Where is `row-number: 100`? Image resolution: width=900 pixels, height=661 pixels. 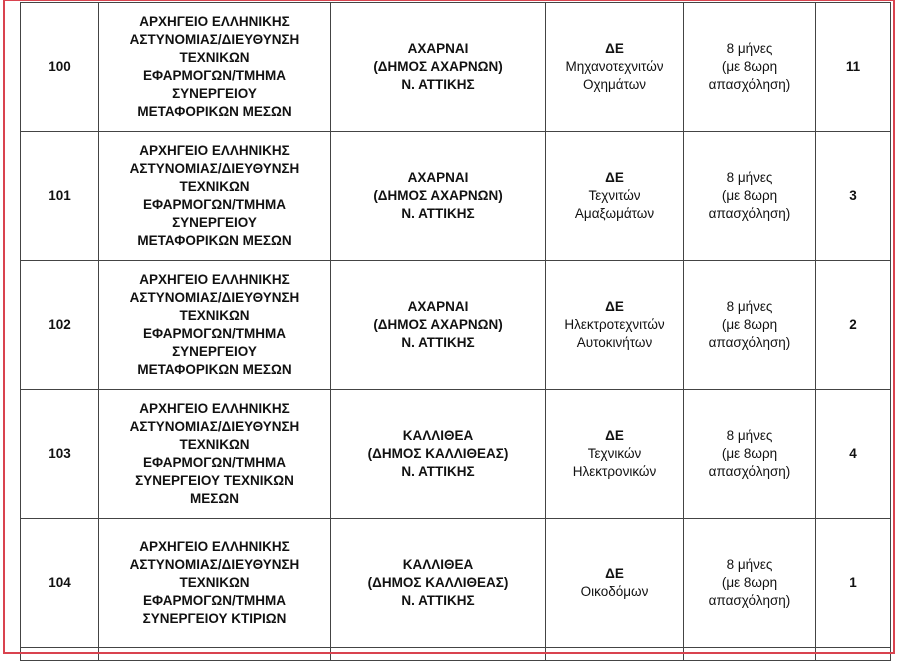
row-number: 100 is located at coordinates (59, 67).